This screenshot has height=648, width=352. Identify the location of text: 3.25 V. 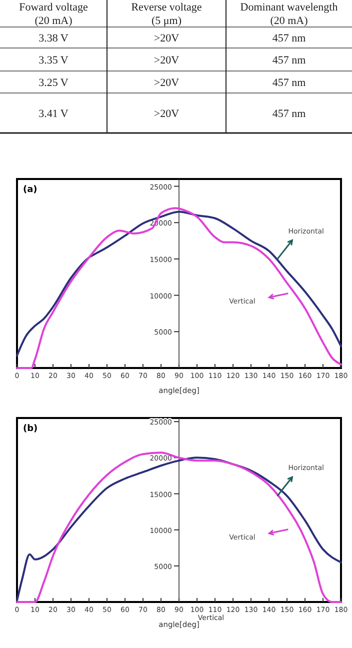
(53, 83).